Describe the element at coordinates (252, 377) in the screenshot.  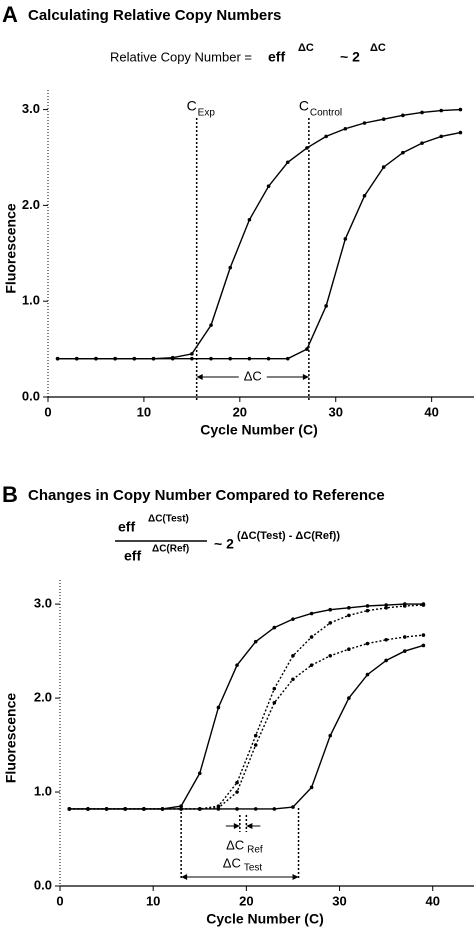
I see `span-label-bg` at that location.